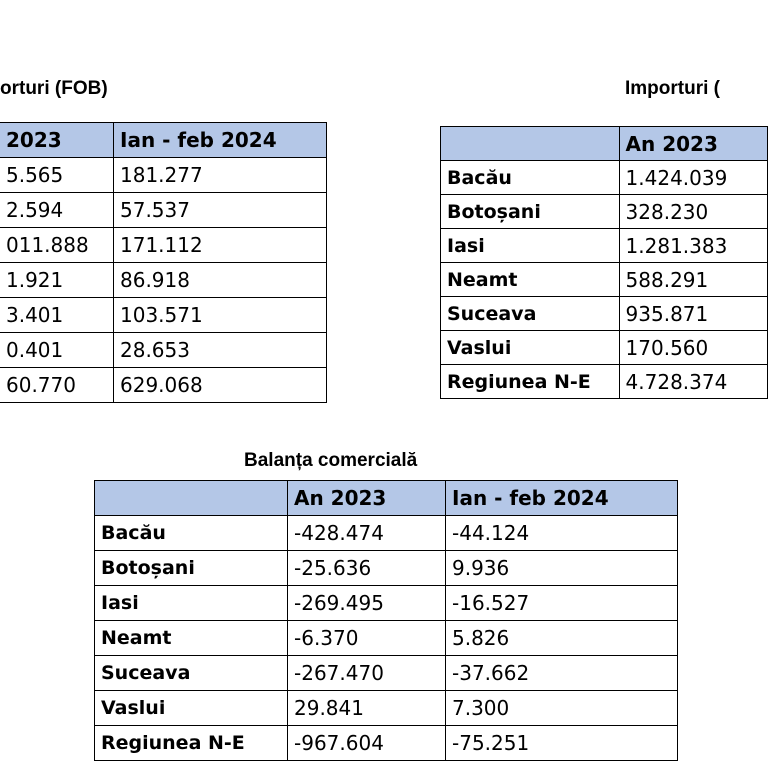  I want to click on cell: 5.826, so click(561, 638).